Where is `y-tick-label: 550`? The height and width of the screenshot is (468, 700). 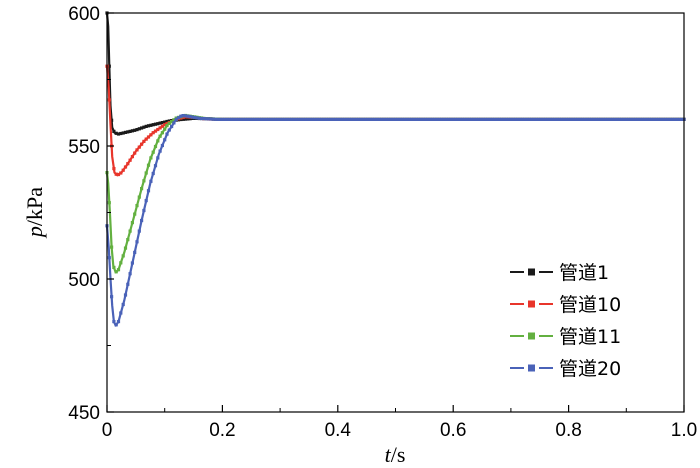
y-tick-label: 550 is located at coordinates (84, 147).